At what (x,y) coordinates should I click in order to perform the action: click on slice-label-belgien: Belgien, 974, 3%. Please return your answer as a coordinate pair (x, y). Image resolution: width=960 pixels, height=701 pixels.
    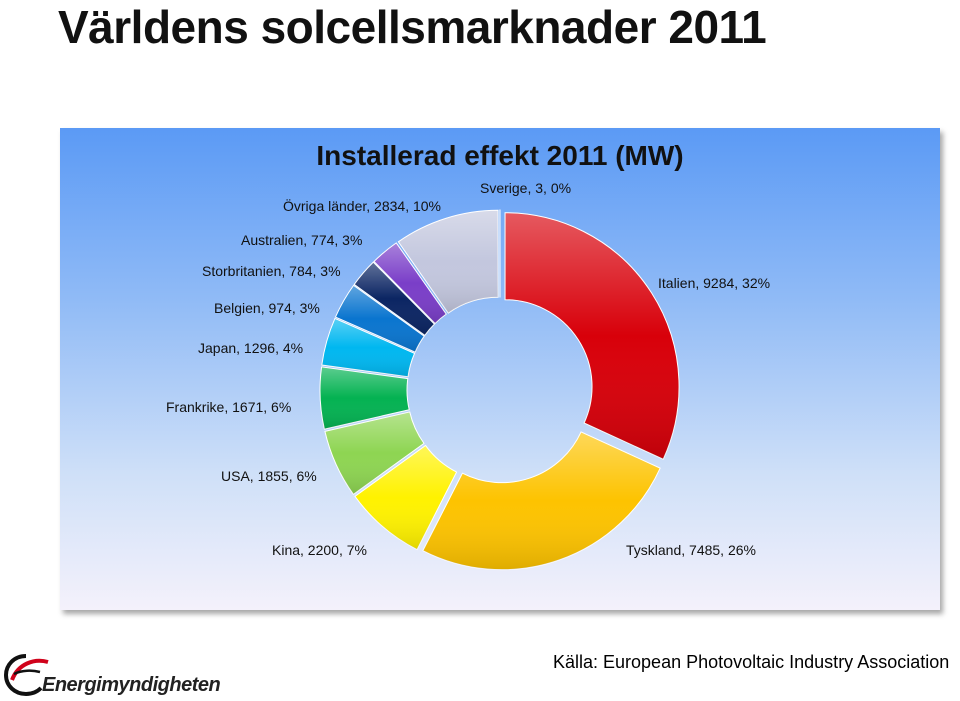
    Looking at the image, I should click on (267, 308).